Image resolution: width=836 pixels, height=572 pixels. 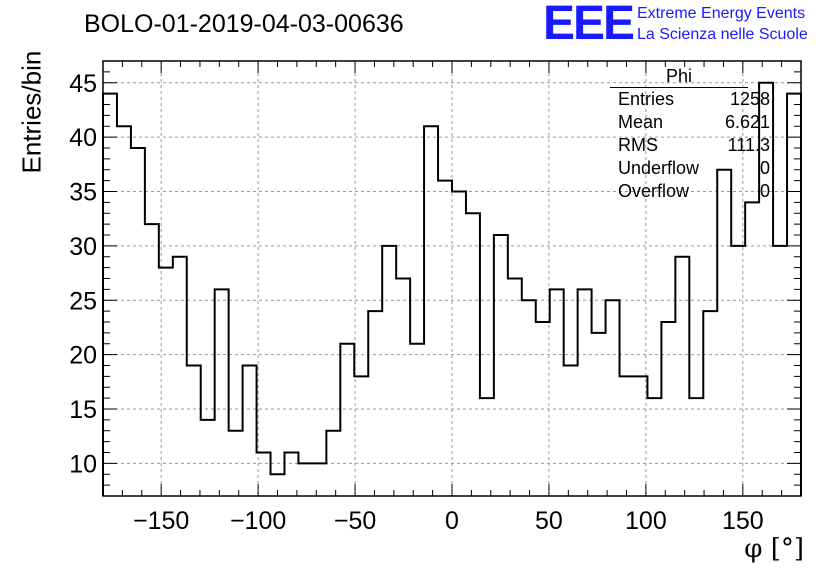 What do you see at coordinates (659, 168) in the screenshot?
I see `stats-label: Underflow` at bounding box center [659, 168].